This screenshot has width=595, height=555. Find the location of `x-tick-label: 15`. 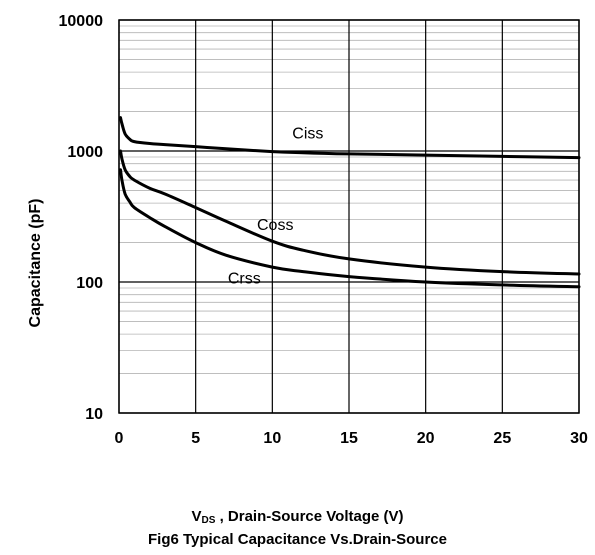

x-tick-label: 15 is located at coordinates (349, 438).